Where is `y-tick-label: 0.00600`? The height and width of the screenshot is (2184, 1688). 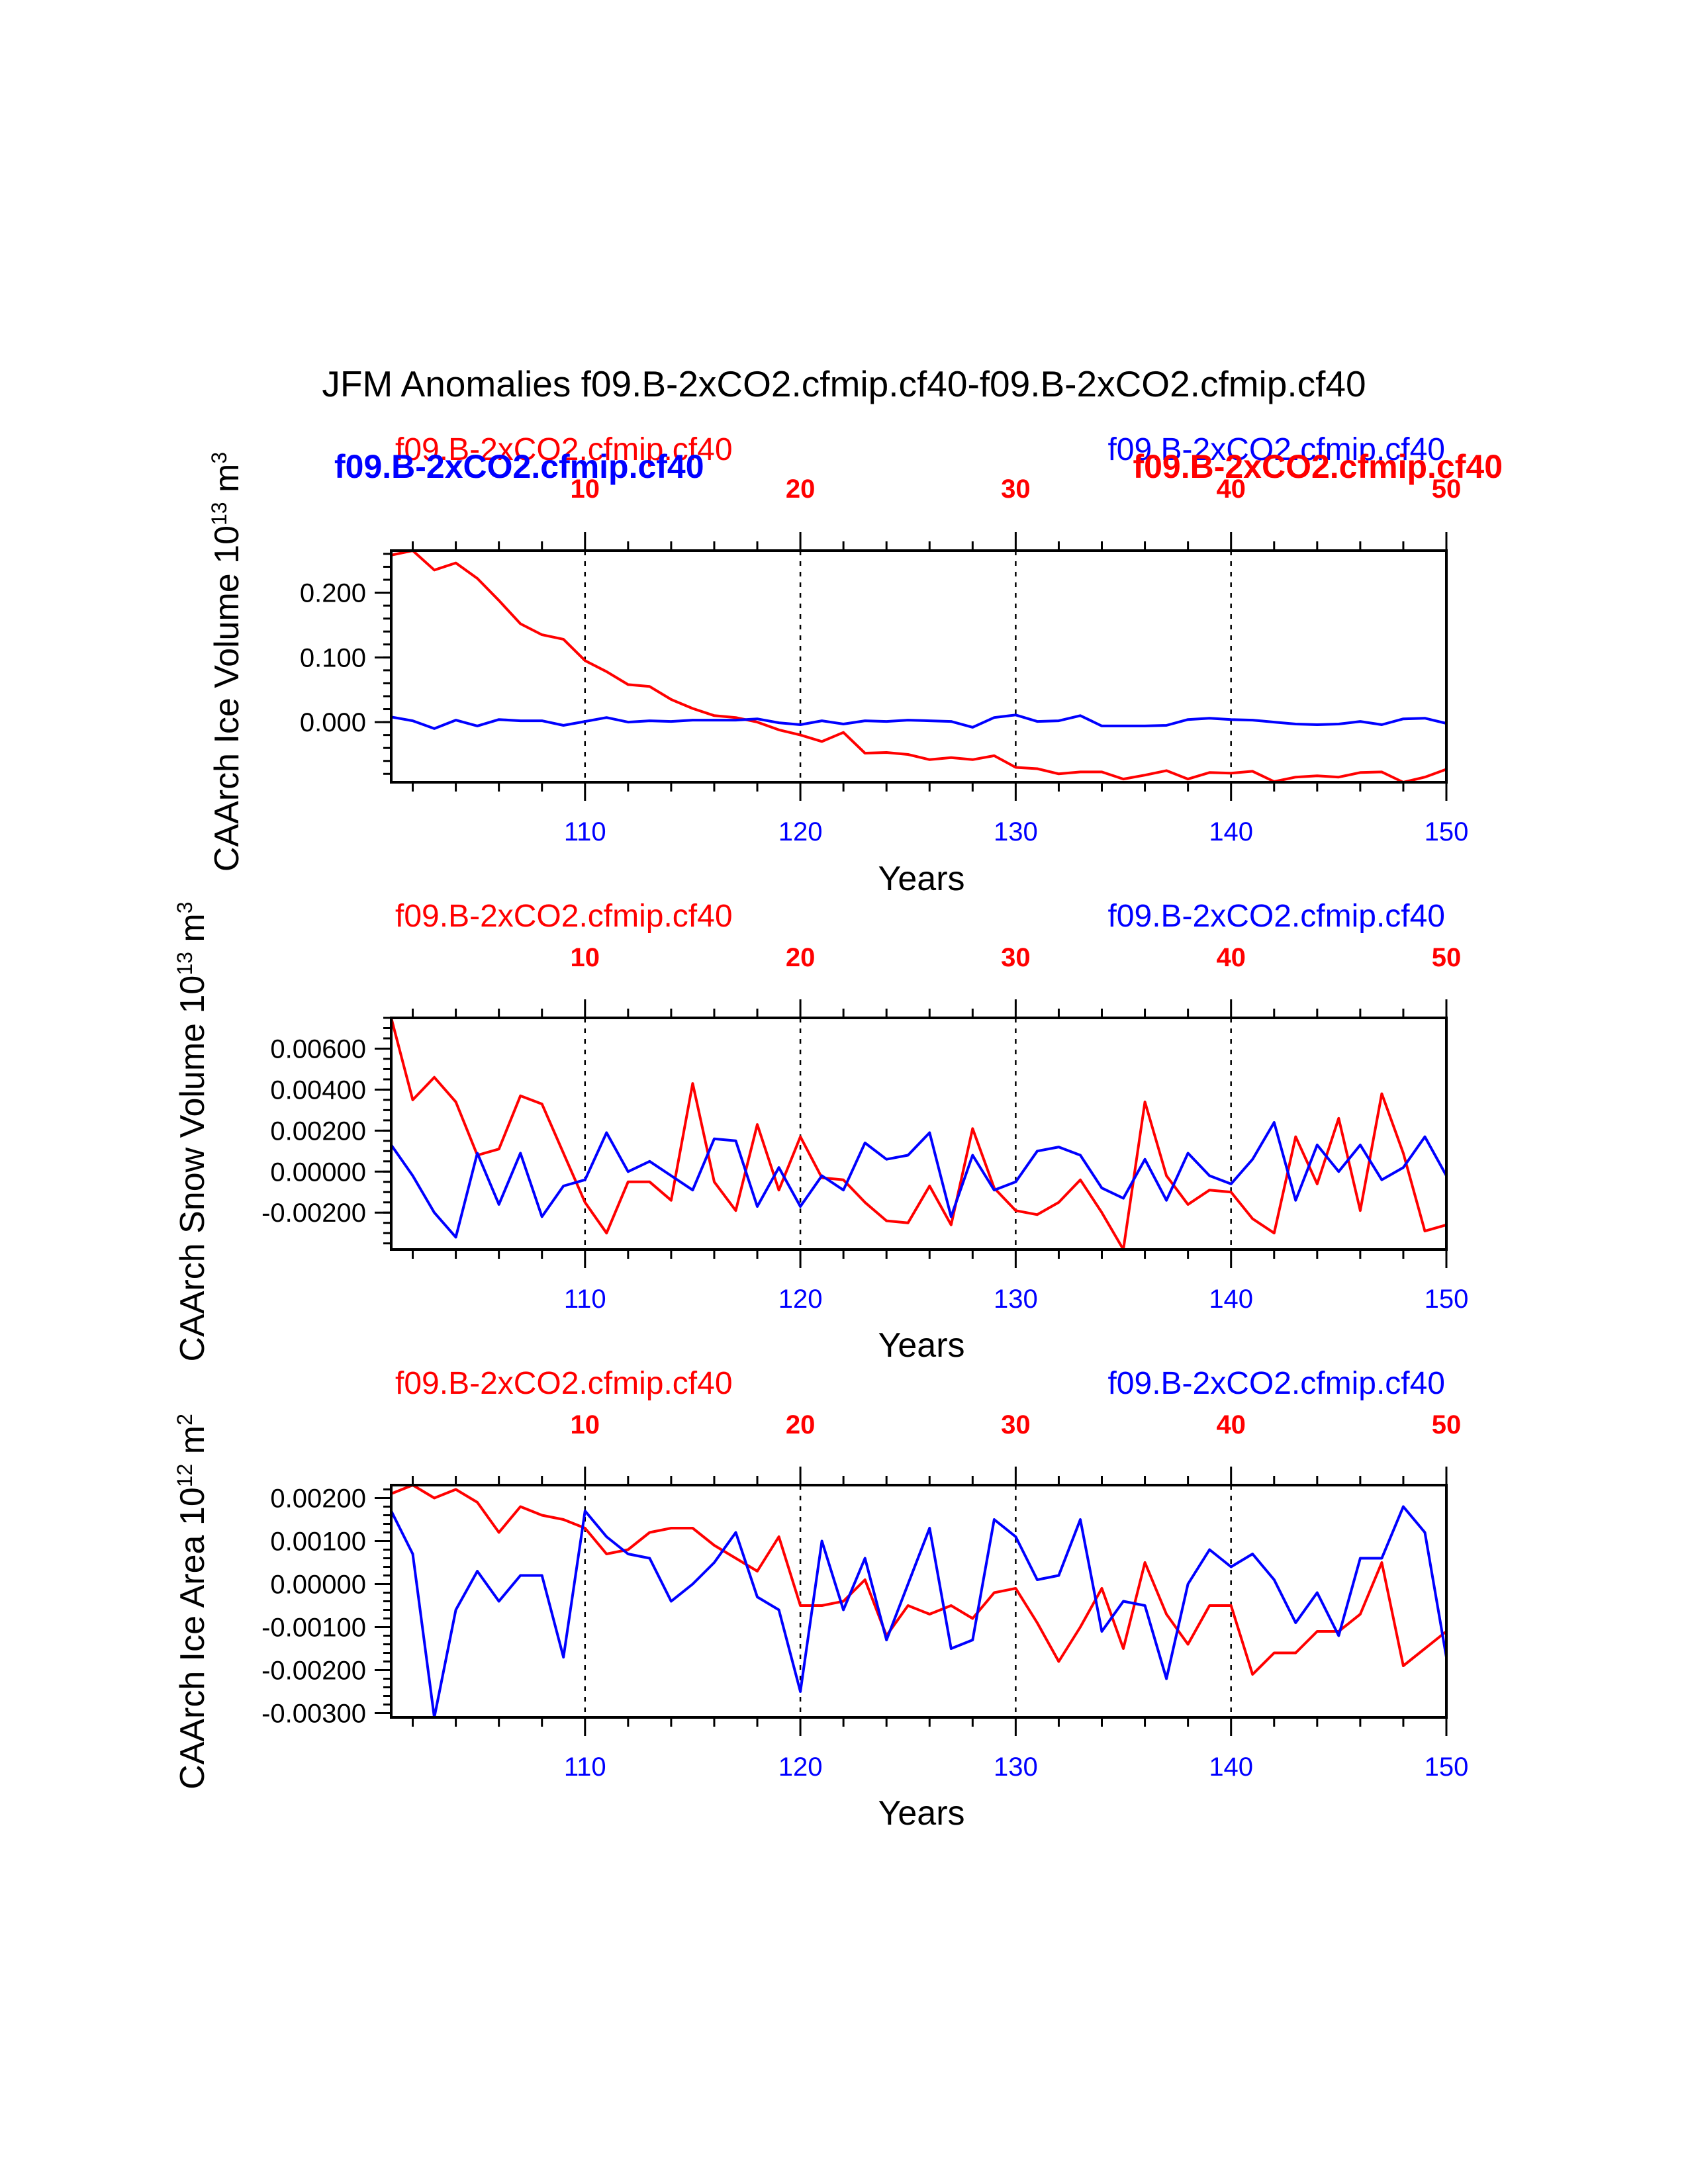
y-tick-label: 0.00600 is located at coordinates (318, 1049).